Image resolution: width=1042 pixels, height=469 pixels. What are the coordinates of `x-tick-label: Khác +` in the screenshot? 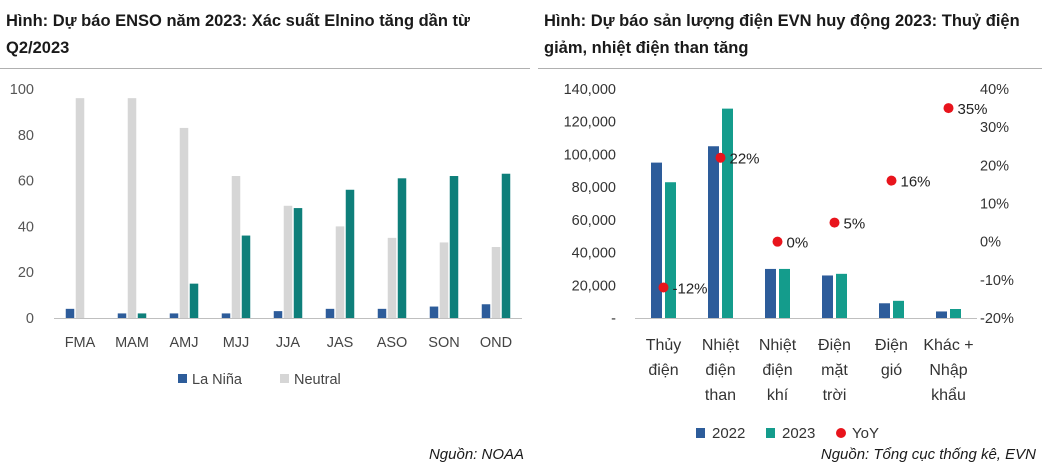 It's located at (948, 345).